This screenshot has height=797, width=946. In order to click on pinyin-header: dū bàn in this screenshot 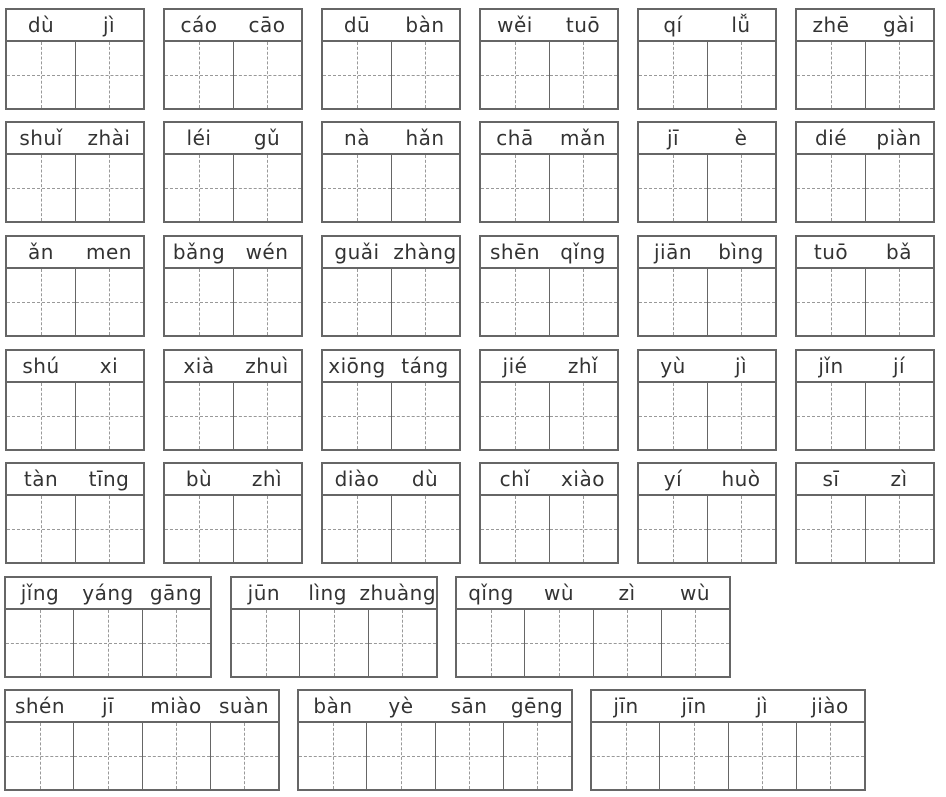, I will do `click(391, 26)`.